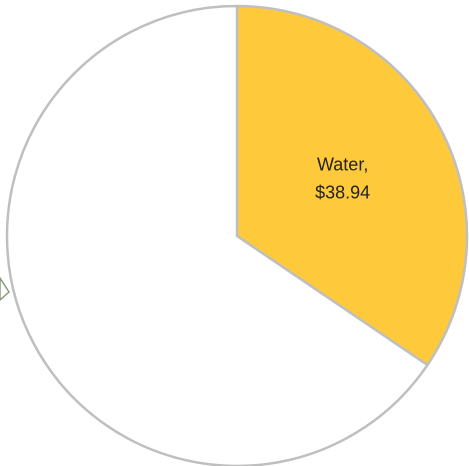 The image size is (469, 466). Describe the element at coordinates (342, 165) in the screenshot. I see `data-label-name: Water,` at that location.